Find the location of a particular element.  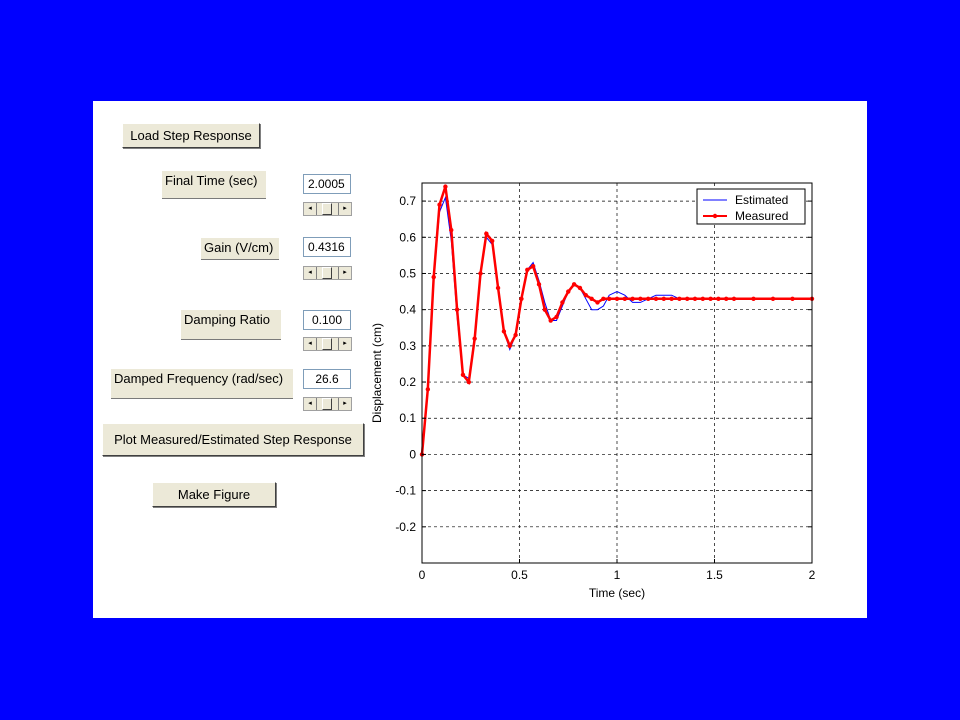

final-time-slider: ◂ ▸ is located at coordinates (327, 209).